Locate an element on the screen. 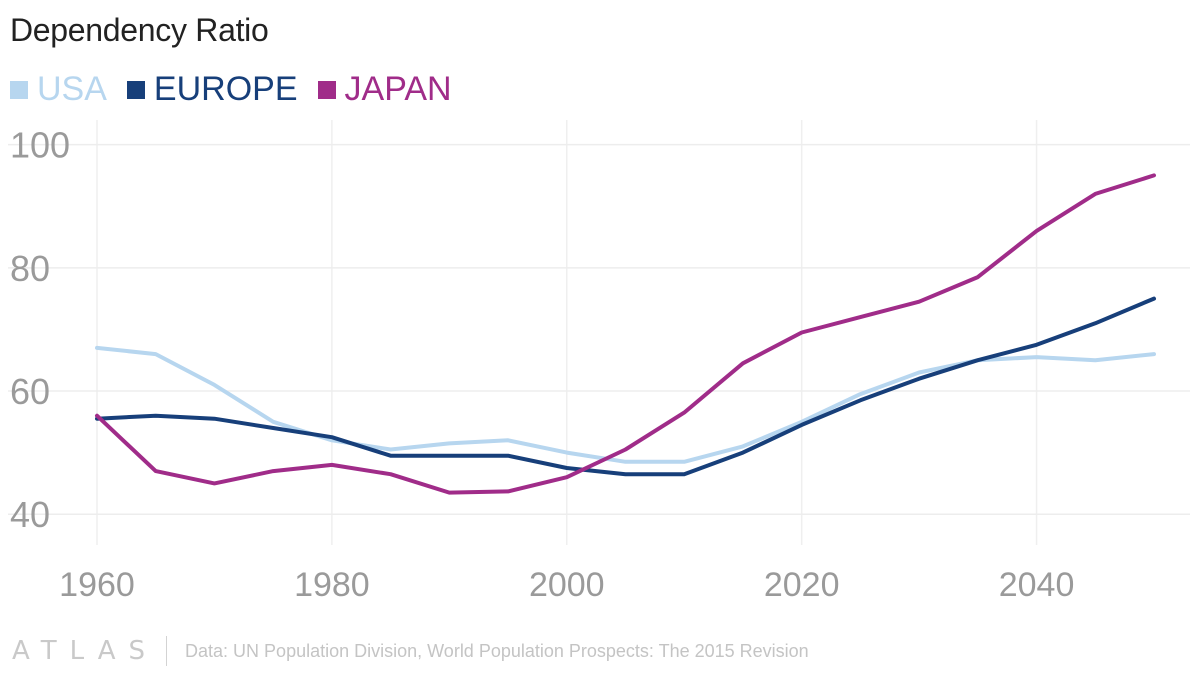  y-tick-label-80: 80 is located at coordinates (30, 268).